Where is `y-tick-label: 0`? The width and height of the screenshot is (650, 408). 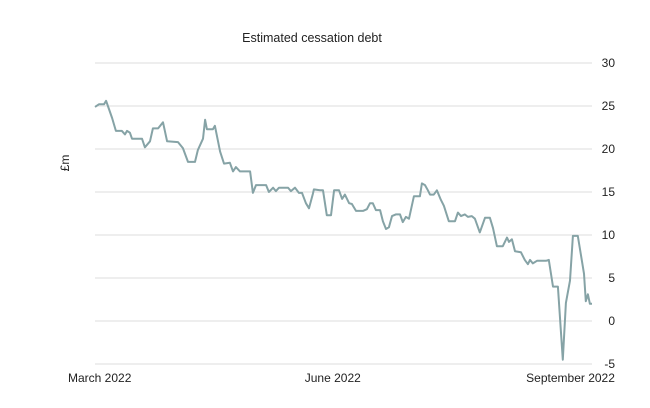
y-tick-label: 0 is located at coordinates (611, 321).